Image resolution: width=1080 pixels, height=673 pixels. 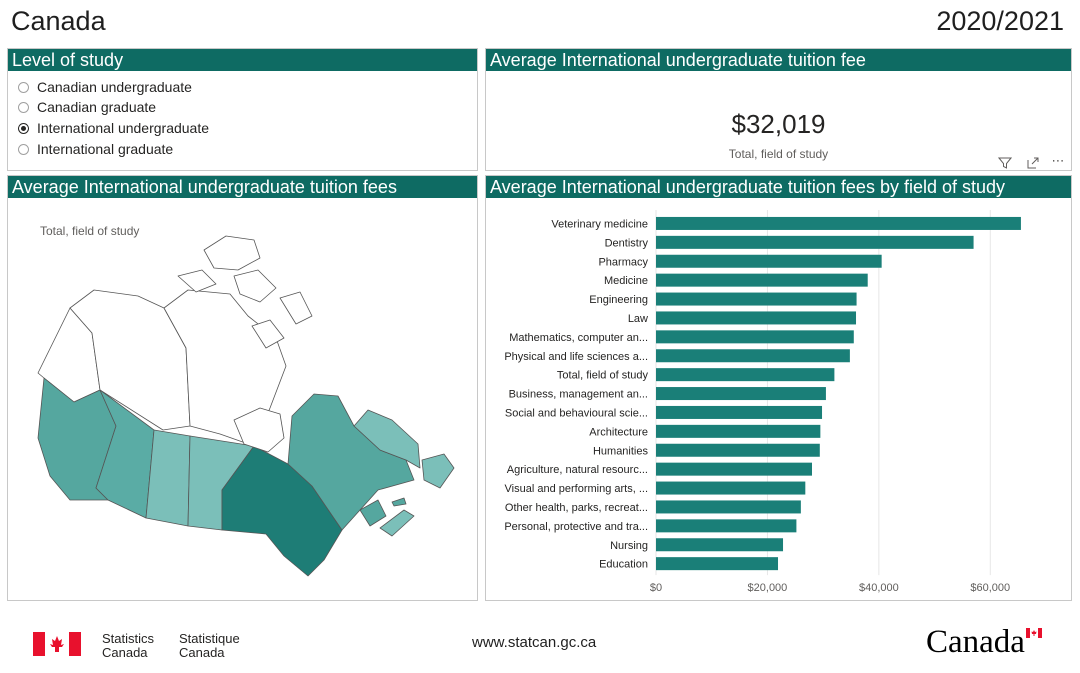 What do you see at coordinates (623, 262) in the screenshot?
I see `category-label: Pharmacy` at bounding box center [623, 262].